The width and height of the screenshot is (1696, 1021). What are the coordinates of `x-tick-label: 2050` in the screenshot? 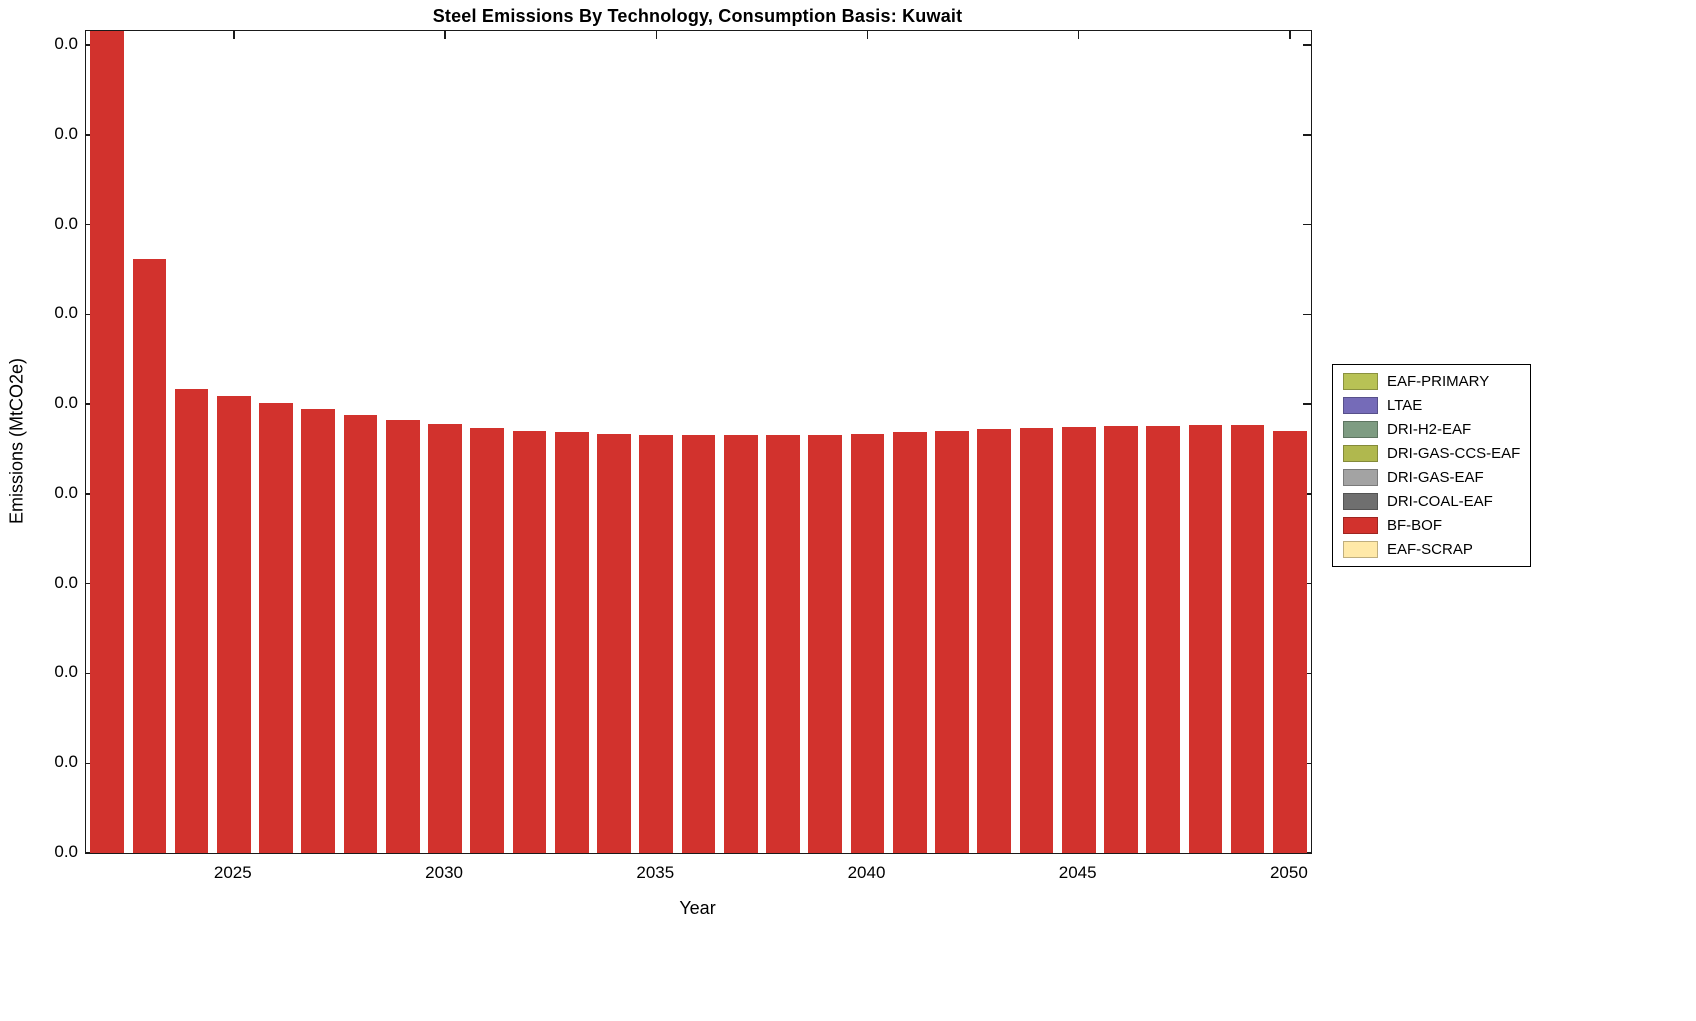 It's located at (1288, 872).